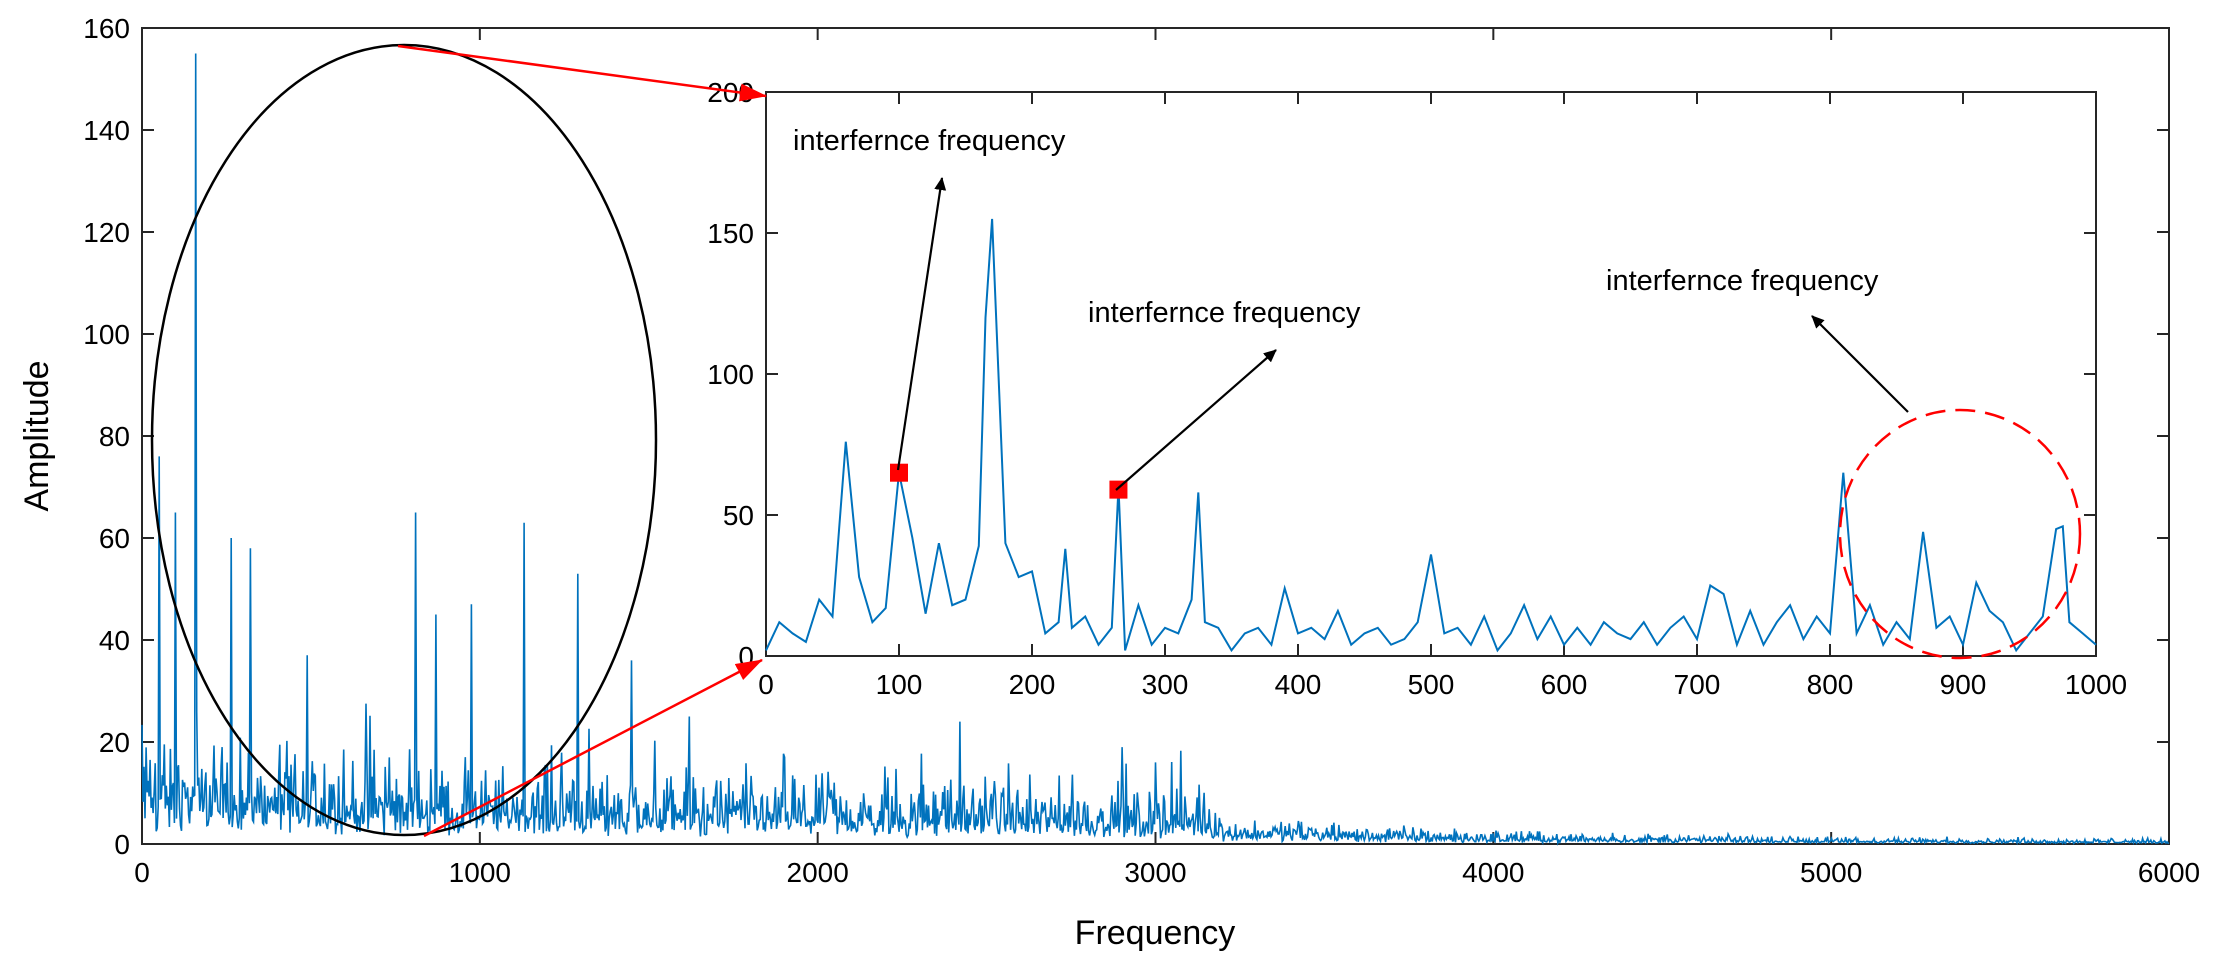 This screenshot has height=970, width=2222. Describe the element at coordinates (582, 73) in the screenshot. I see `zoom-connector-top-arrow` at that location.